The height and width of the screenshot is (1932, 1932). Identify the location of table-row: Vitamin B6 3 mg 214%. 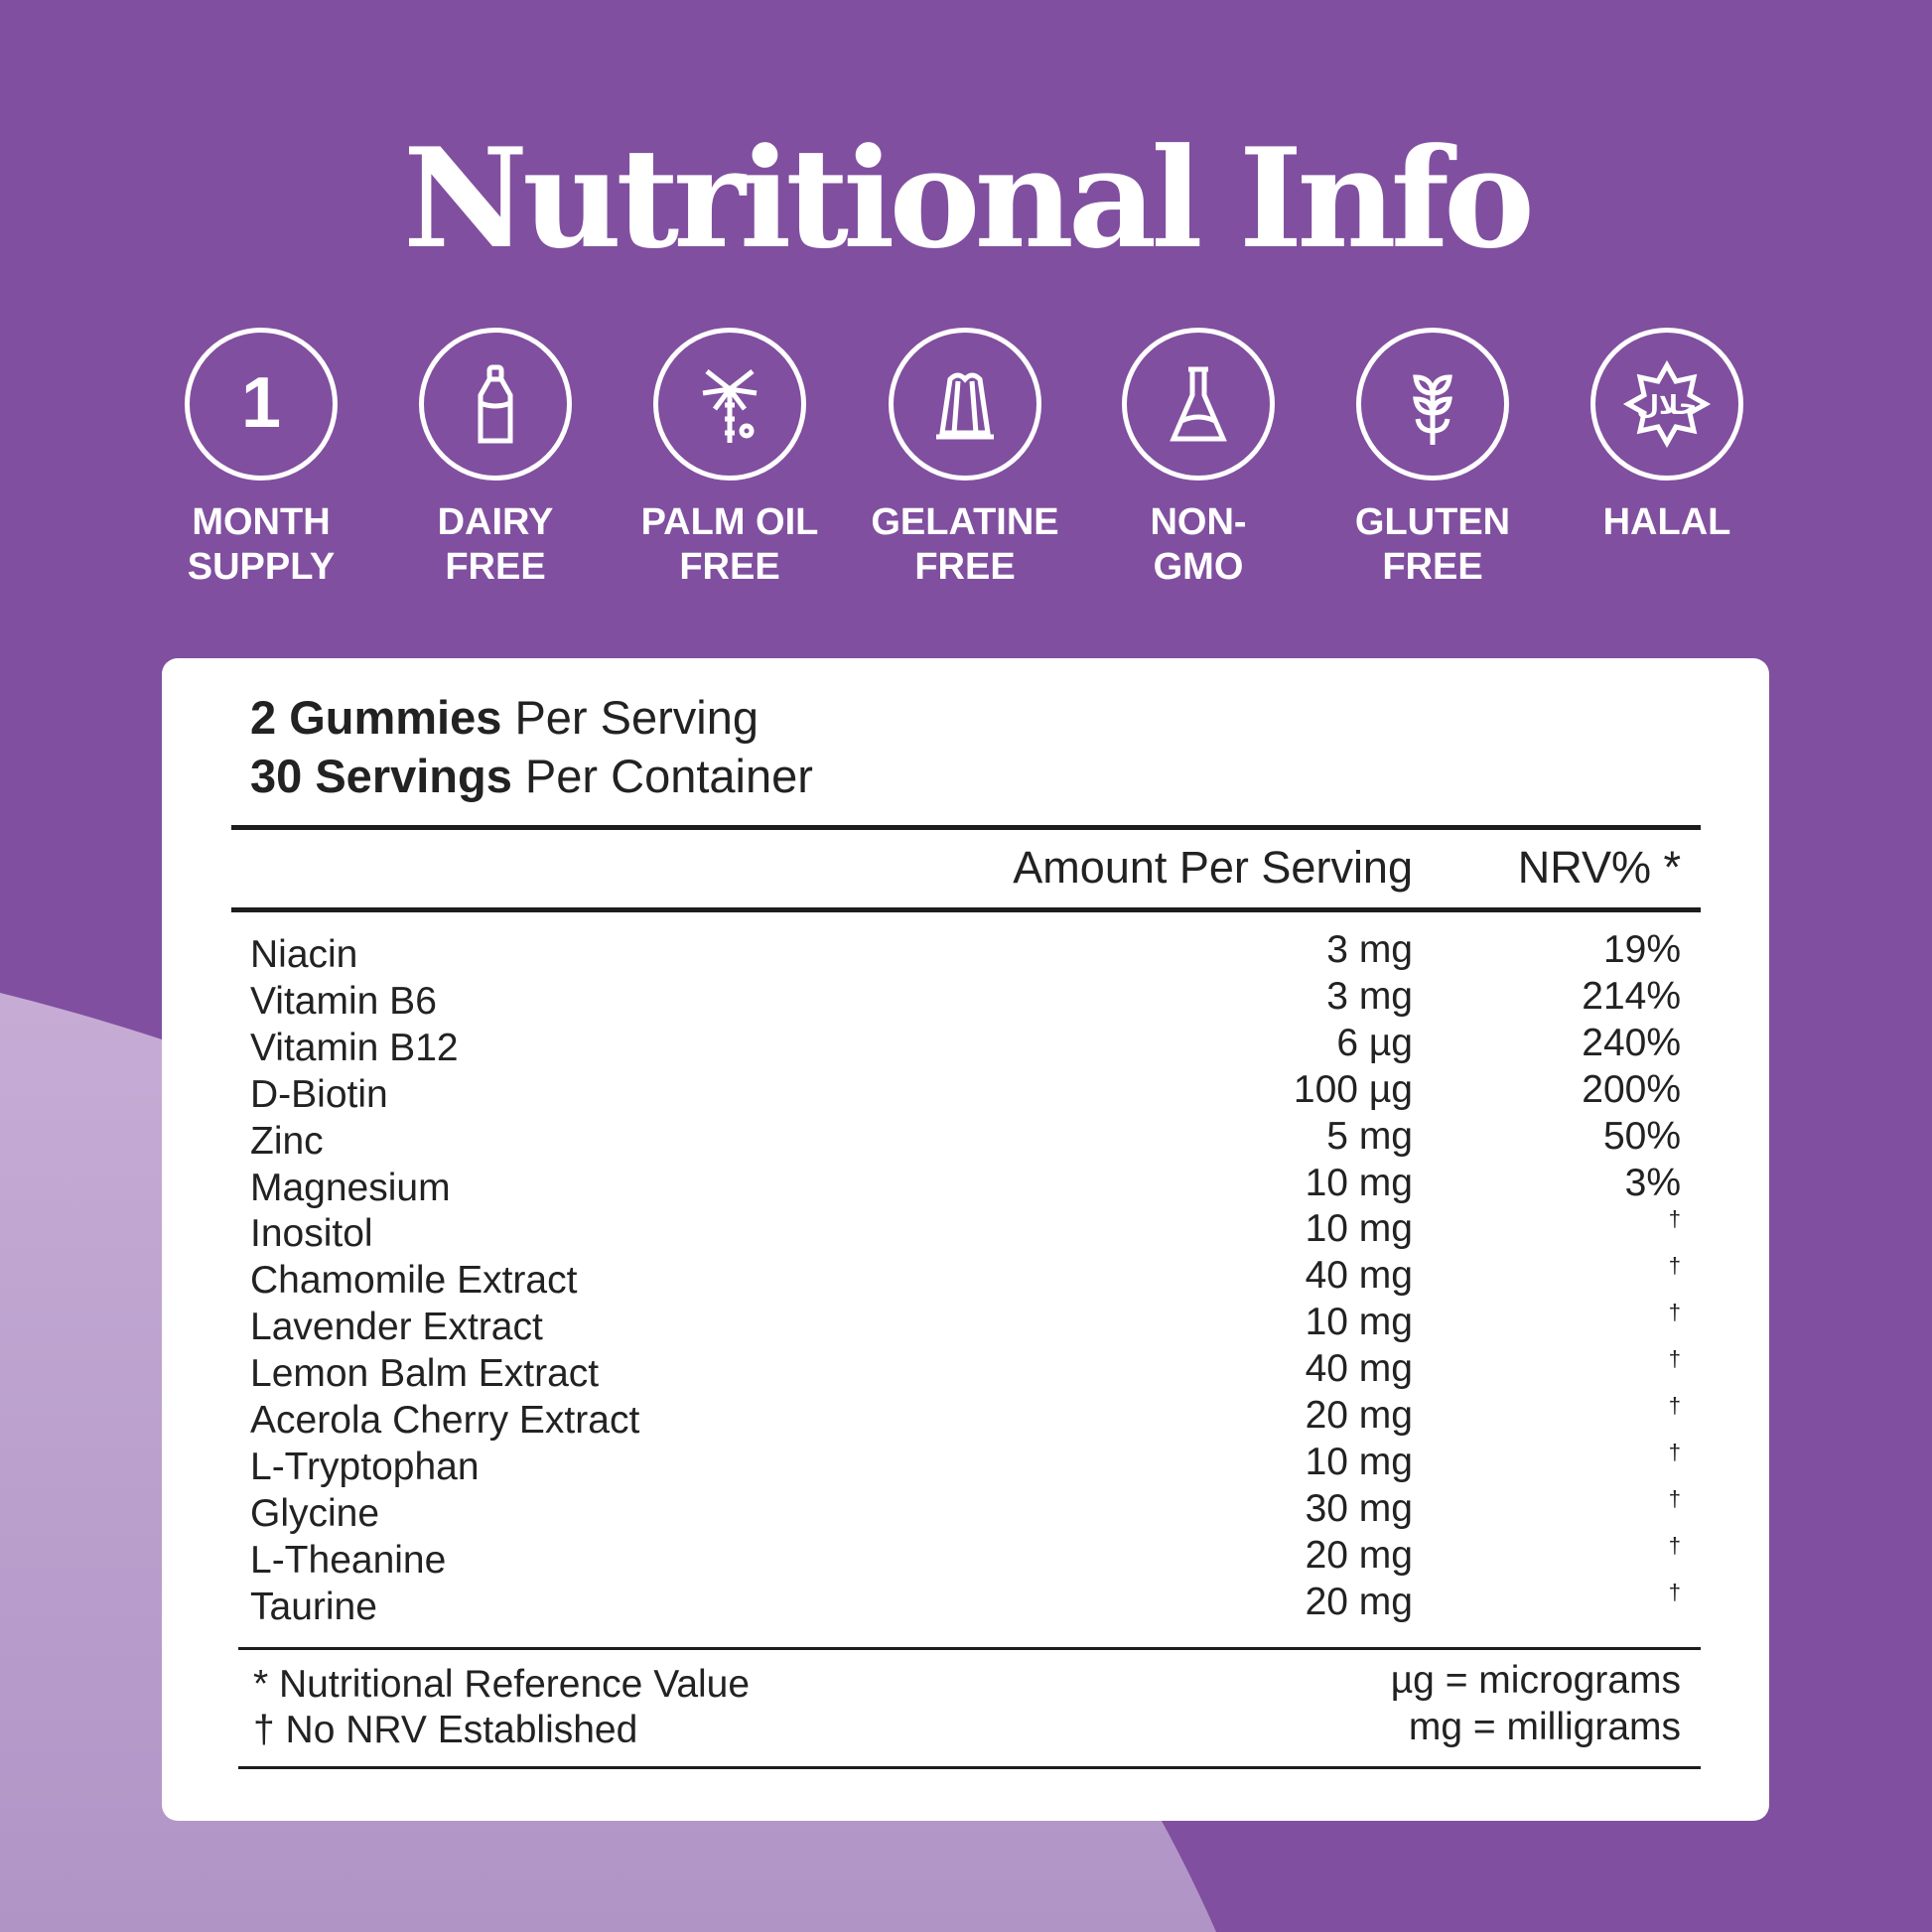
(966, 1001).